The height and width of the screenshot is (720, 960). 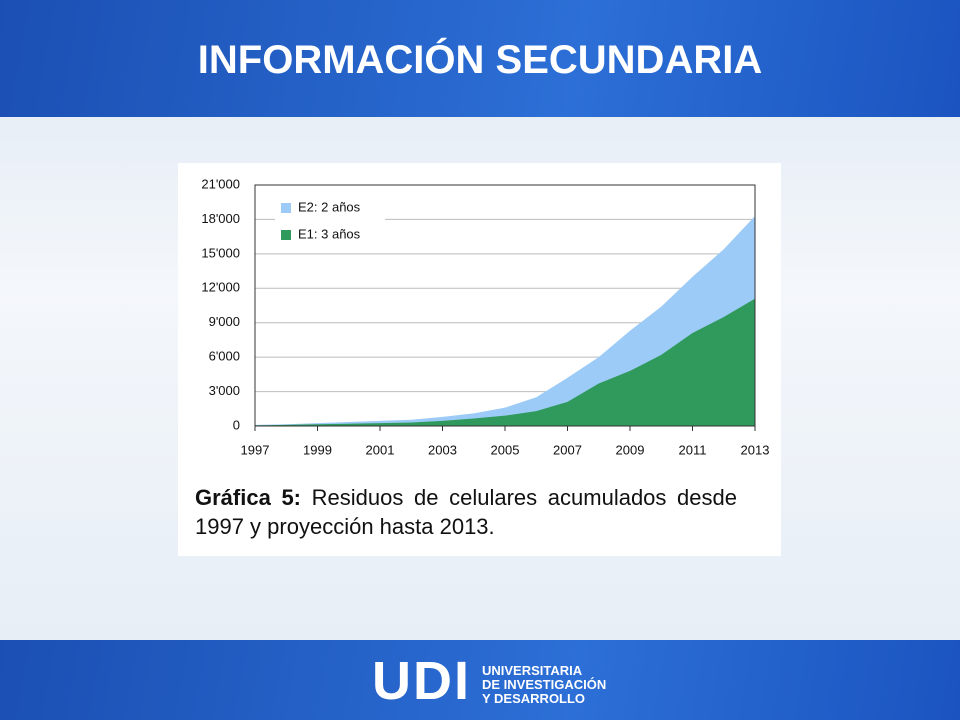 What do you see at coordinates (693, 449) in the screenshot?
I see `x-tick-label: 2011` at bounding box center [693, 449].